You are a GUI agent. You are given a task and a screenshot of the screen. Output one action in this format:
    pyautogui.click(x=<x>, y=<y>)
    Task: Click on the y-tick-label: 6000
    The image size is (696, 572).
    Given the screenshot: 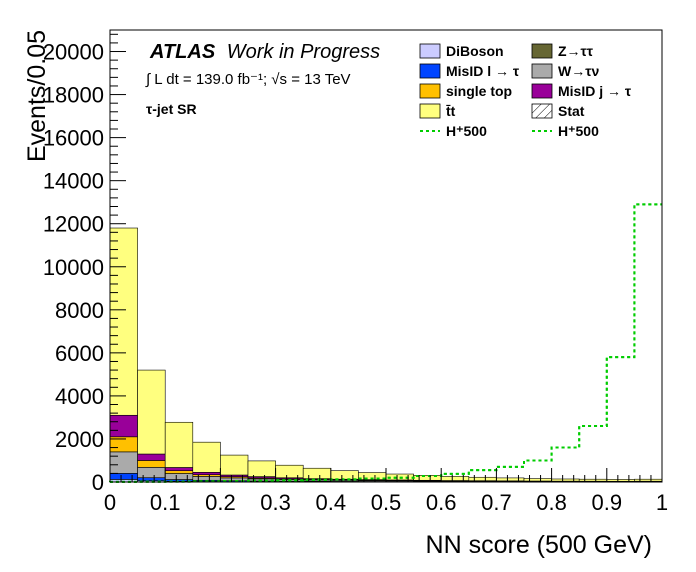 What is the action you would take?
    pyautogui.click(x=79, y=353)
    